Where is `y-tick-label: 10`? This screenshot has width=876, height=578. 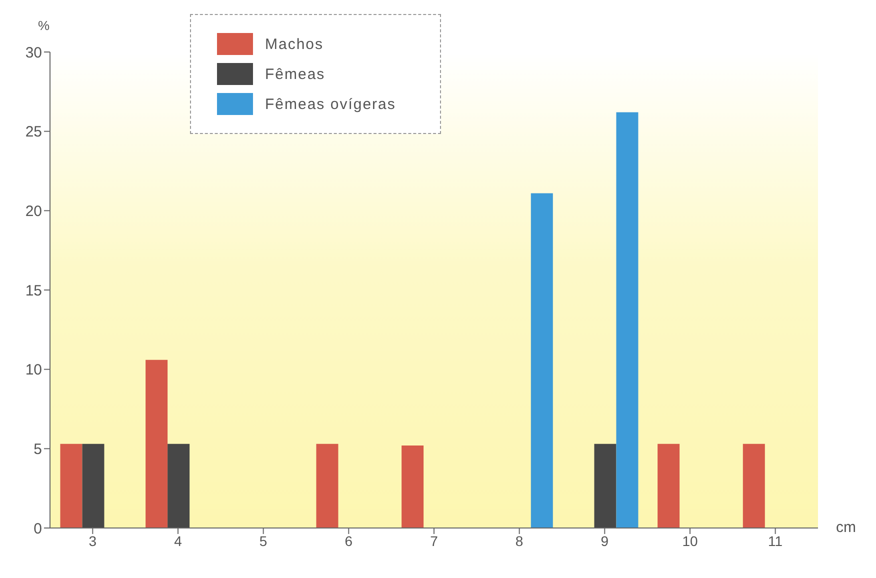 y-tick-label: 10 is located at coordinates (33, 370).